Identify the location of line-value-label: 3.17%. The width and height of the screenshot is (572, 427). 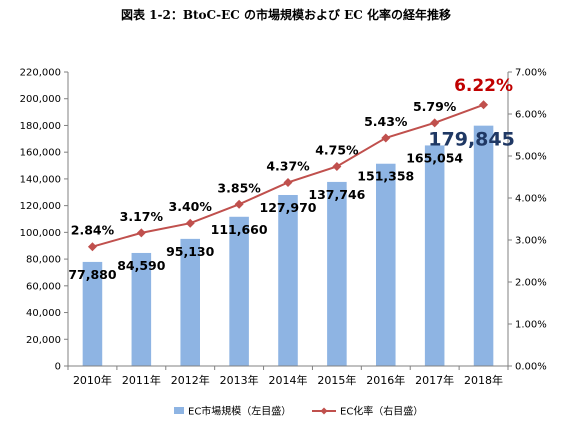
(142, 216).